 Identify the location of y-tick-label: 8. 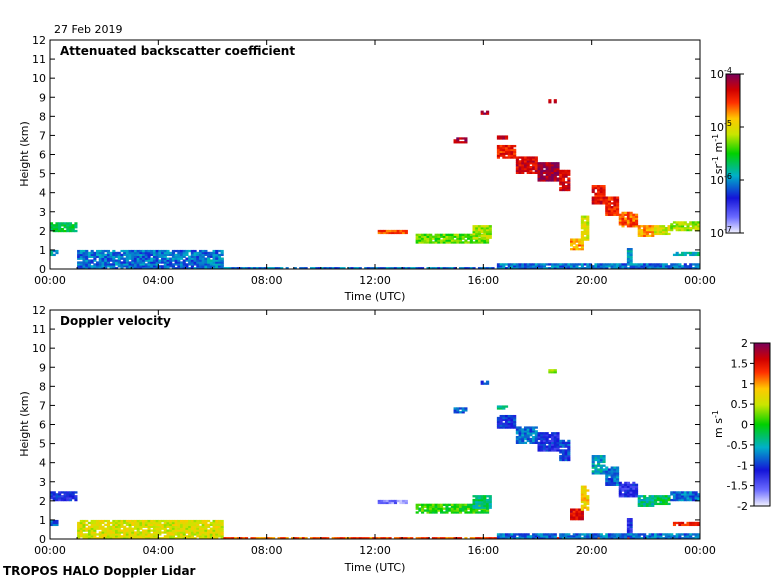
(42, 116).